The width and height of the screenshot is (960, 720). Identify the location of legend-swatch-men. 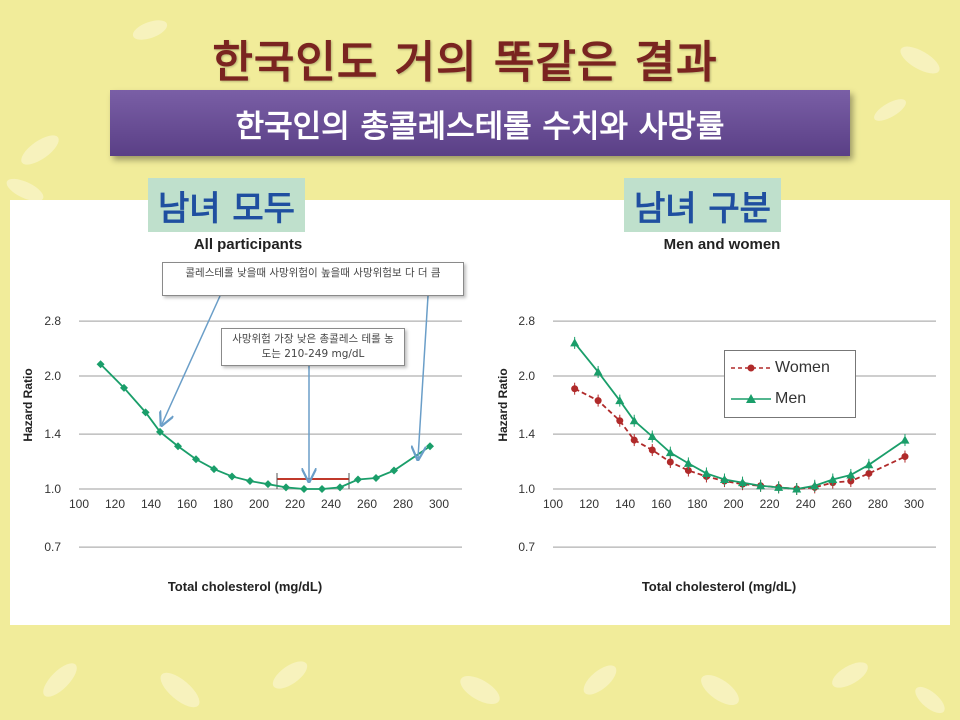
(751, 398).